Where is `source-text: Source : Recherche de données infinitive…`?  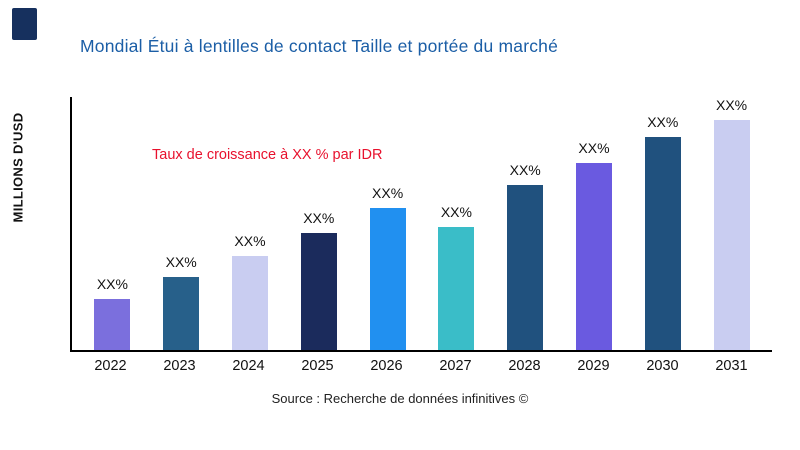
source-text: Source : Recherche de données infinitive… is located at coordinates (400, 398).